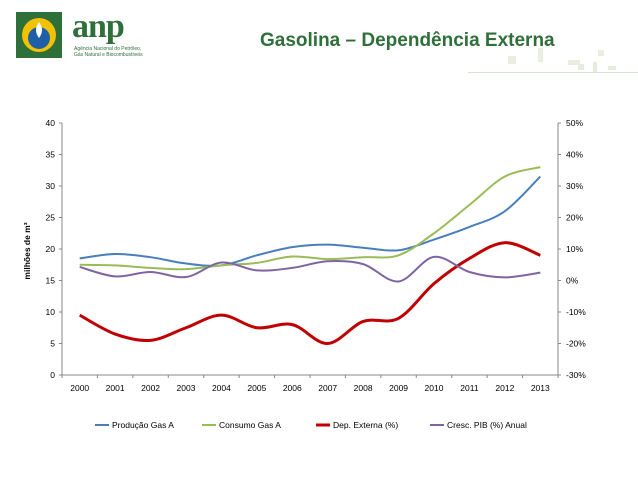 The image size is (638, 479). I want to click on right-tick-label: -20%, so click(576, 344).